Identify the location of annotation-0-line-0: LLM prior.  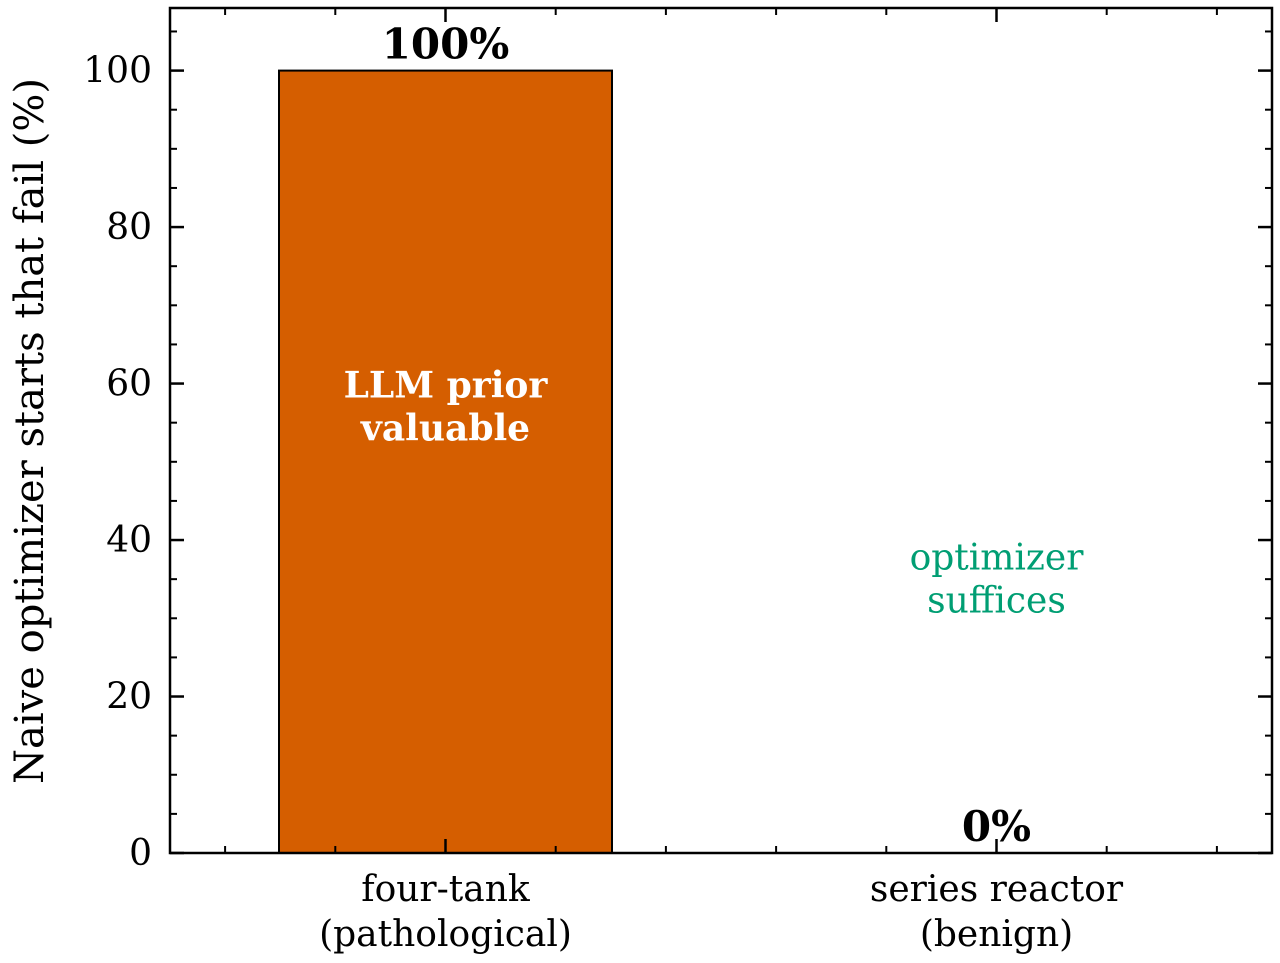
(446, 386).